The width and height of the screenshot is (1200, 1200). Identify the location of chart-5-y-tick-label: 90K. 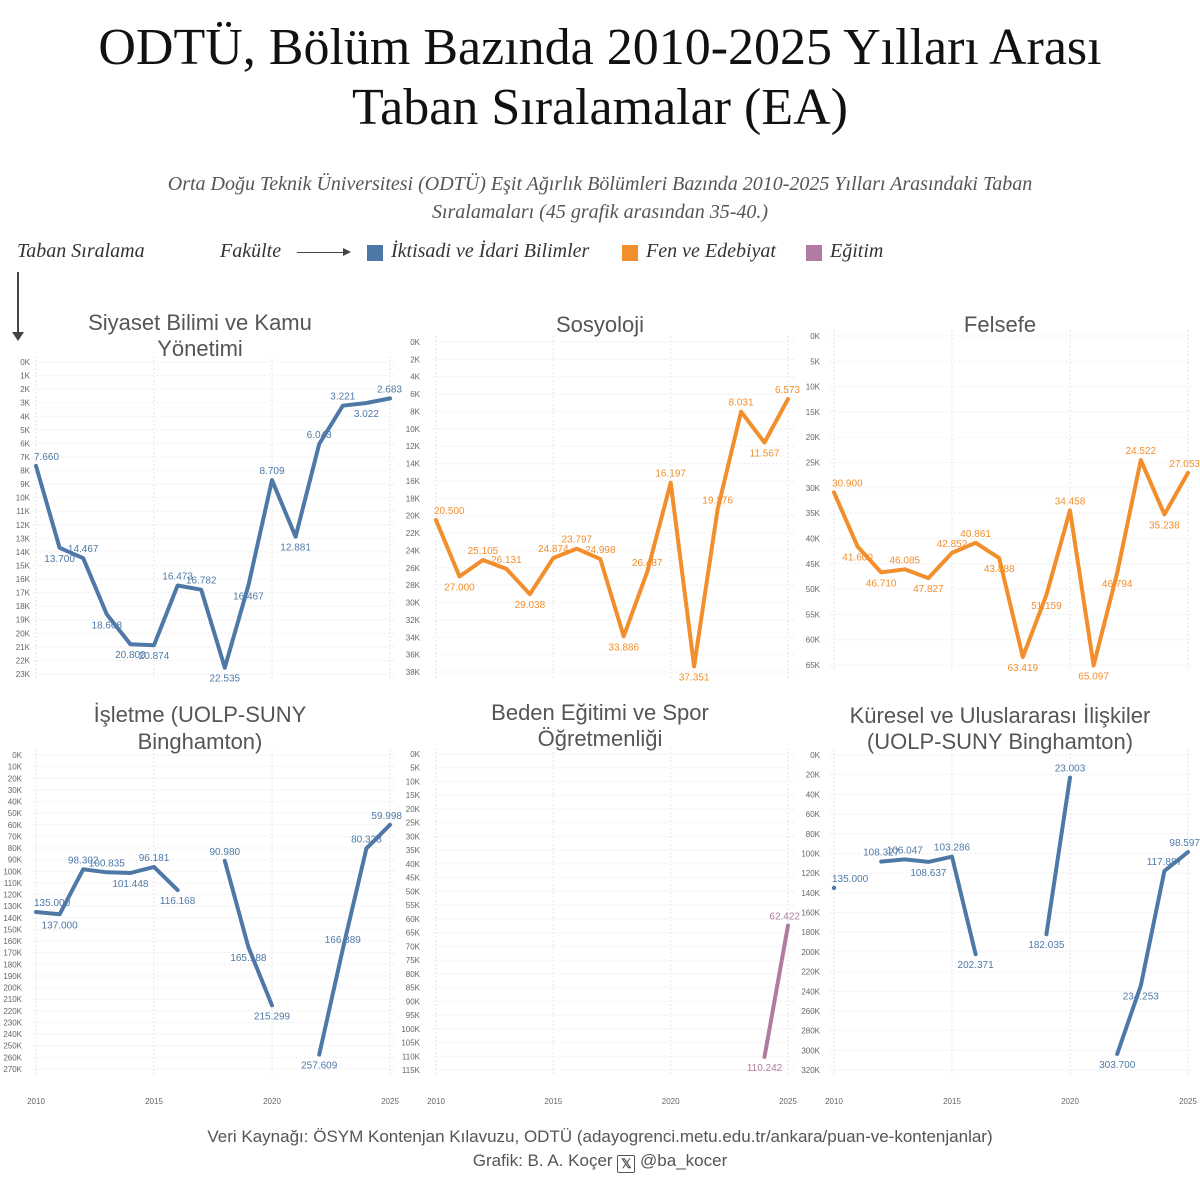
(413, 1001).